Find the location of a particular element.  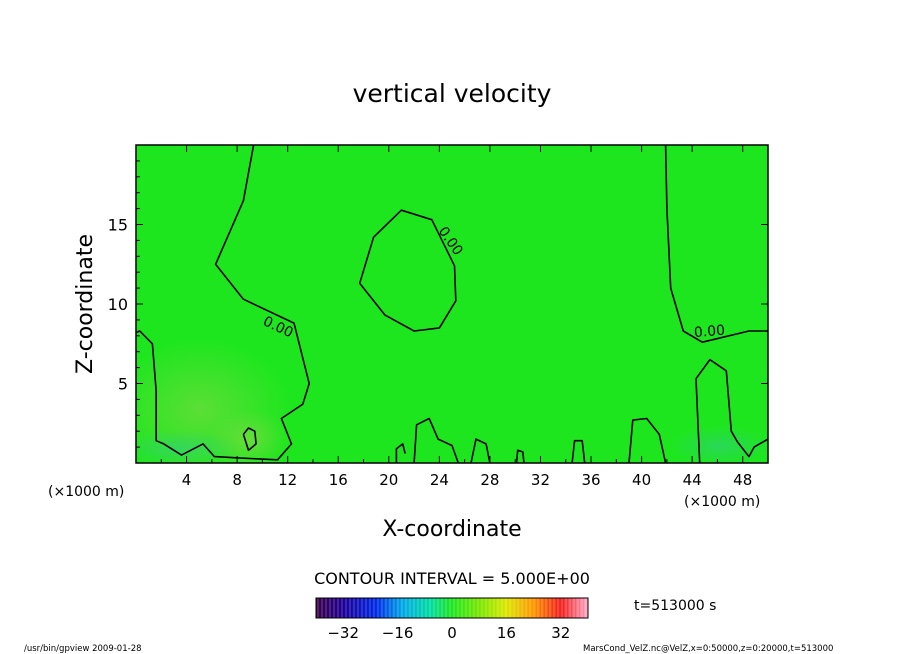

field-shading-bottom-right is located at coordinates (719, 444).